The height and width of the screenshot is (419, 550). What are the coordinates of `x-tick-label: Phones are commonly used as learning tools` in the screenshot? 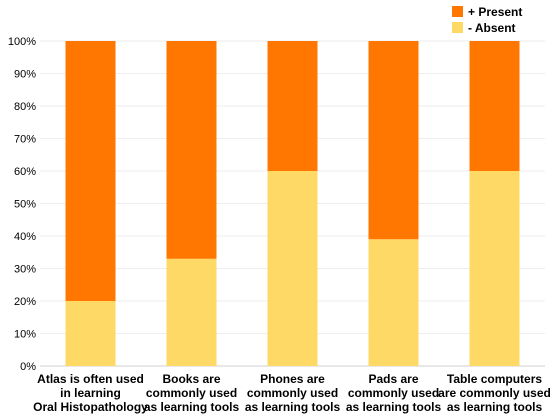 It's located at (293, 393).